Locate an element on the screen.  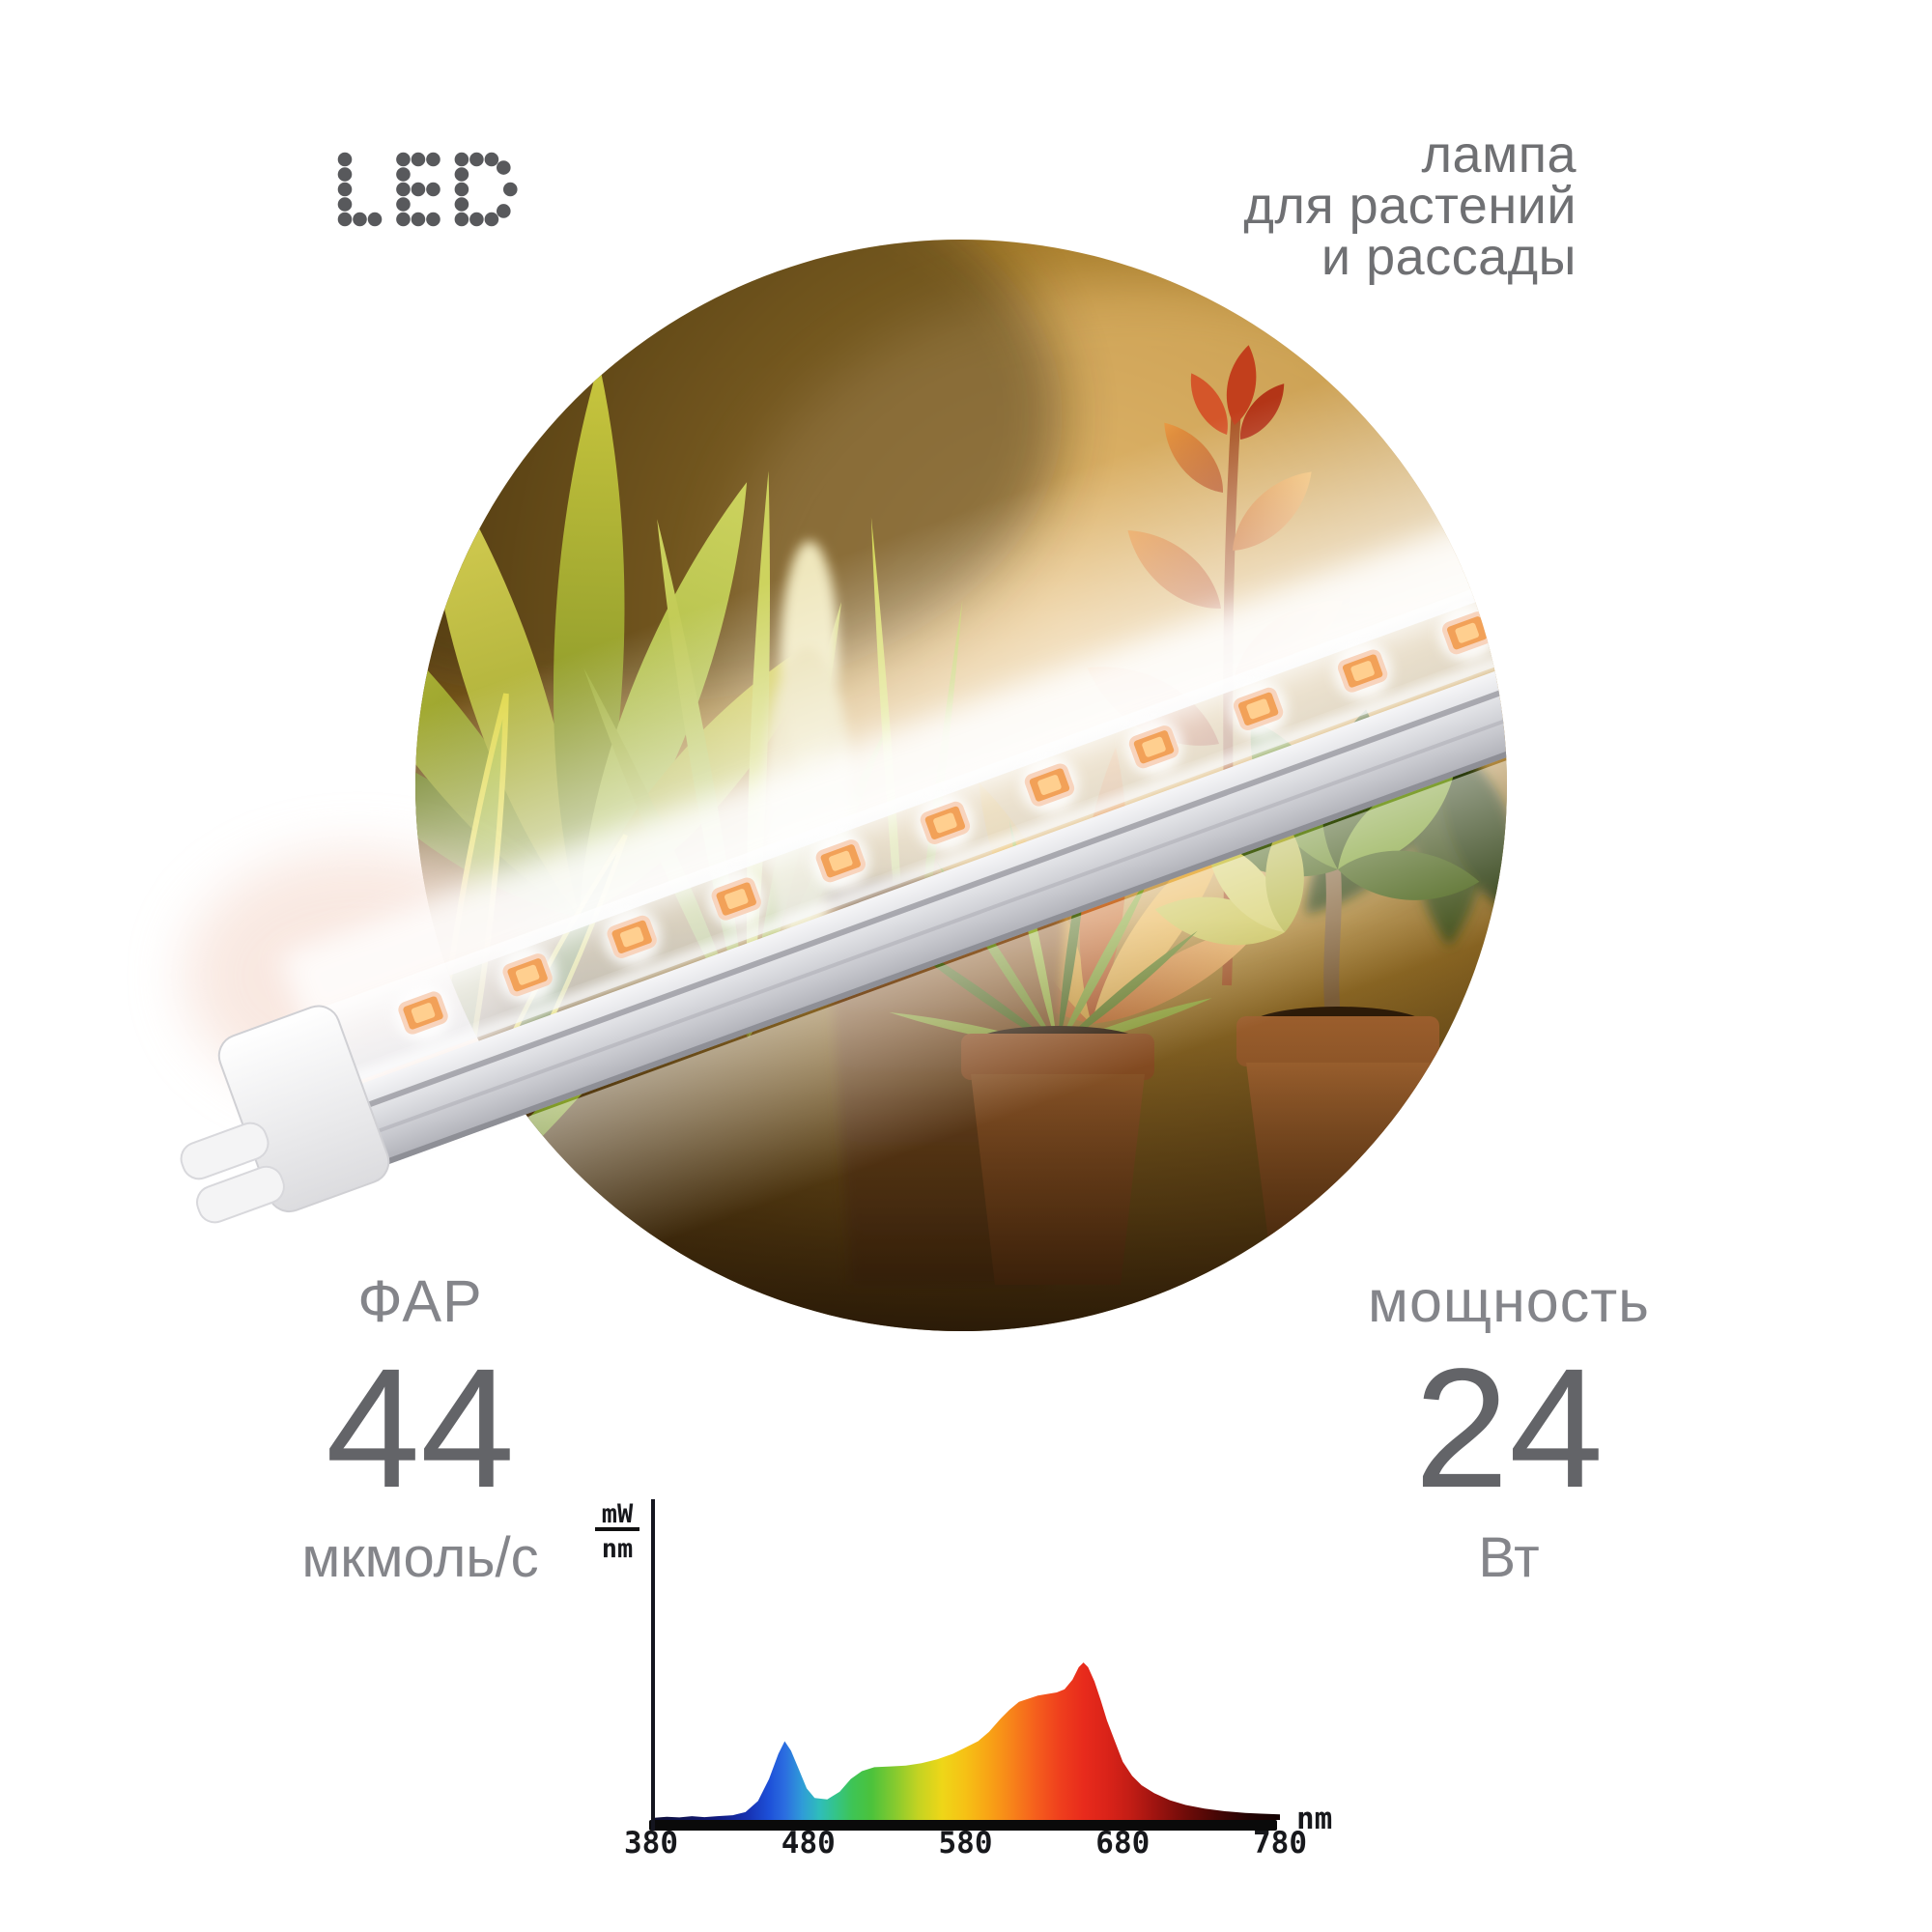
x-axis-line is located at coordinates (963, 1825).